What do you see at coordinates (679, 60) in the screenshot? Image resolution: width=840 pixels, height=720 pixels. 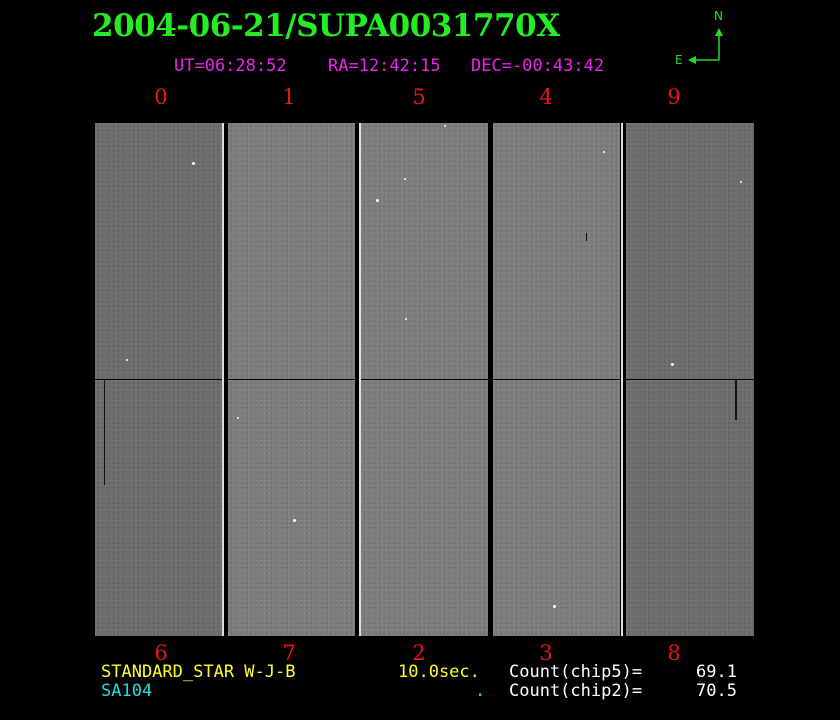 I see `east-label: E` at bounding box center [679, 60].